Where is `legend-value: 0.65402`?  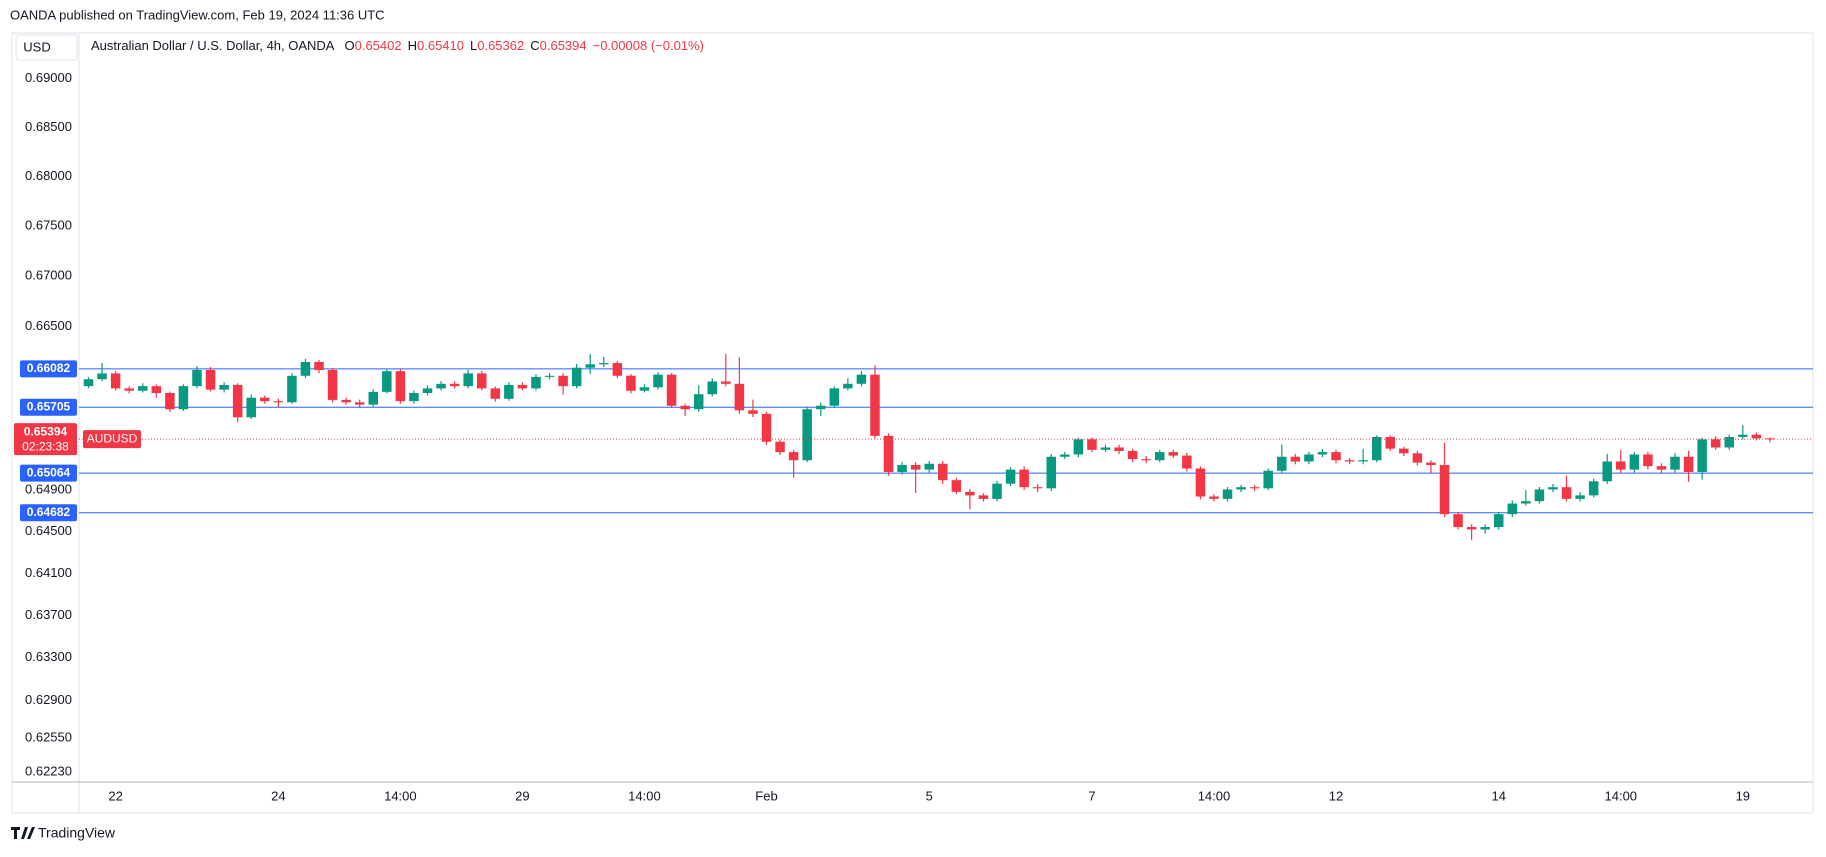
legend-value: 0.65402 is located at coordinates (378, 45).